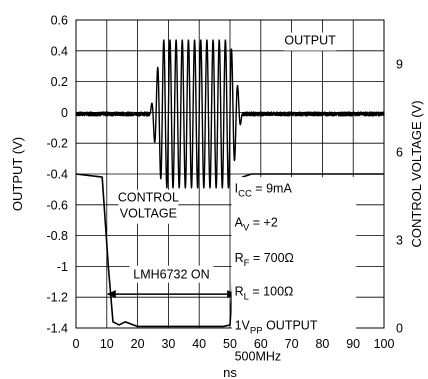  Describe the element at coordinates (64, 113) in the screenshot. I see `y-left-tick-label: 0` at that location.